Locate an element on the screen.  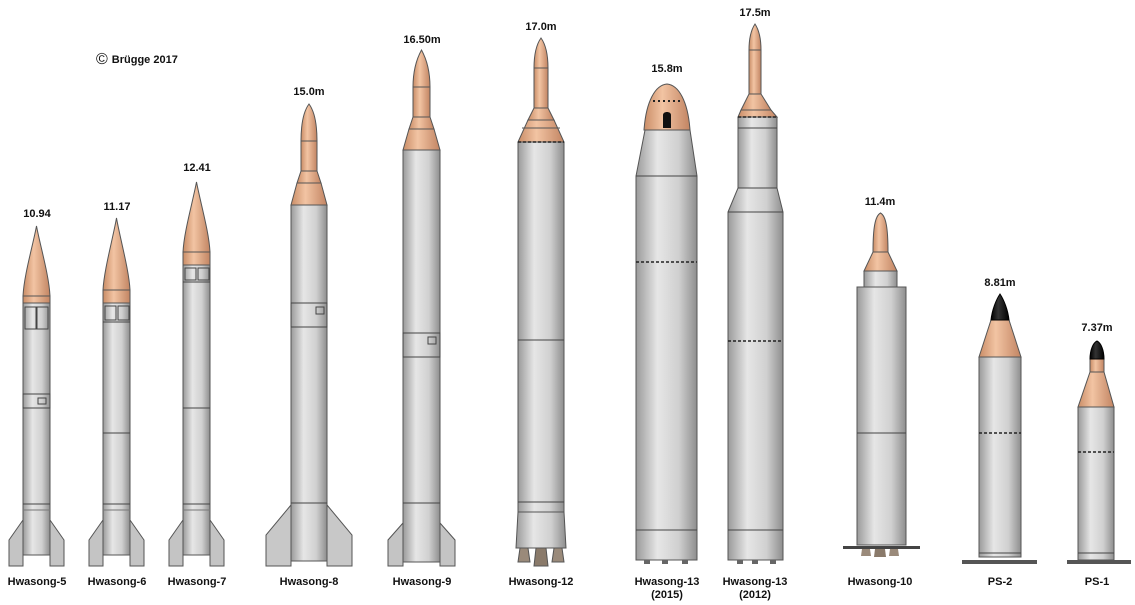
missile-name: PS-2 is located at coordinates (1000, 582).